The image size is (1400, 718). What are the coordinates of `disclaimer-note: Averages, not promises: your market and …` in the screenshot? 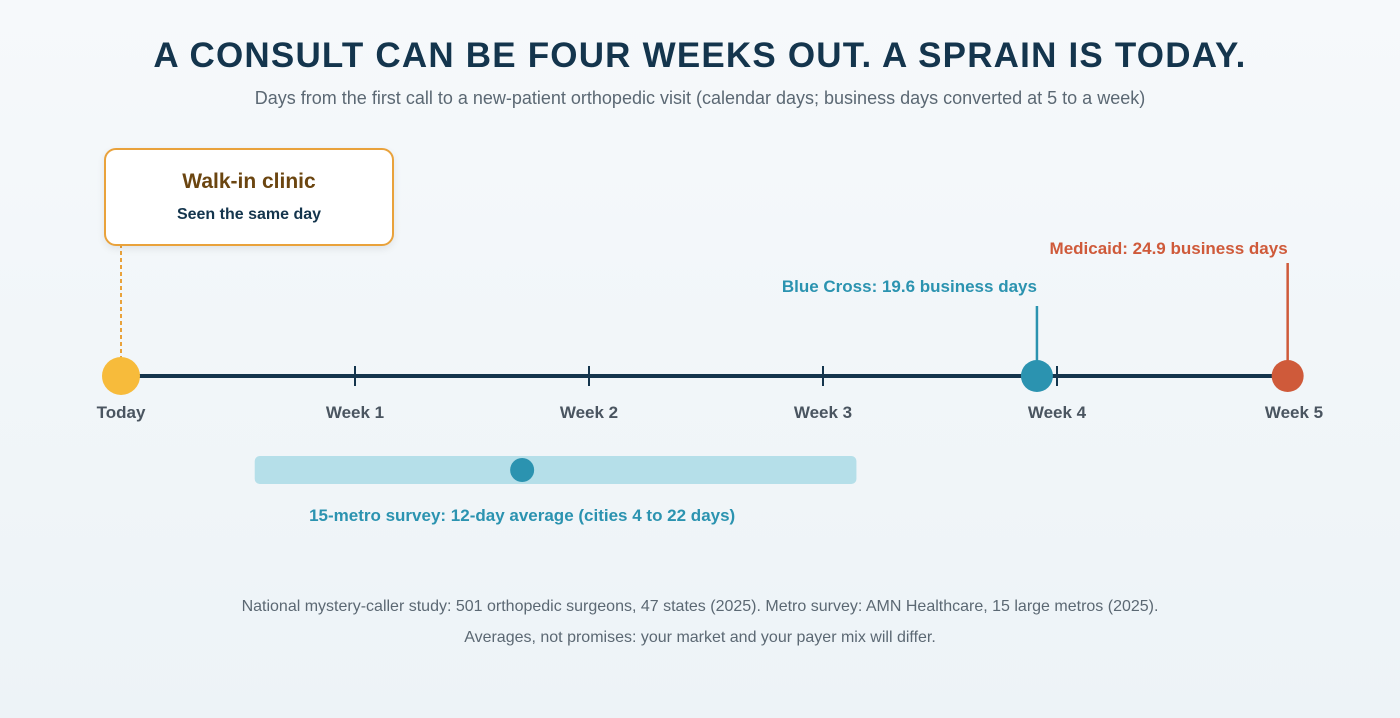 It's located at (700, 637).